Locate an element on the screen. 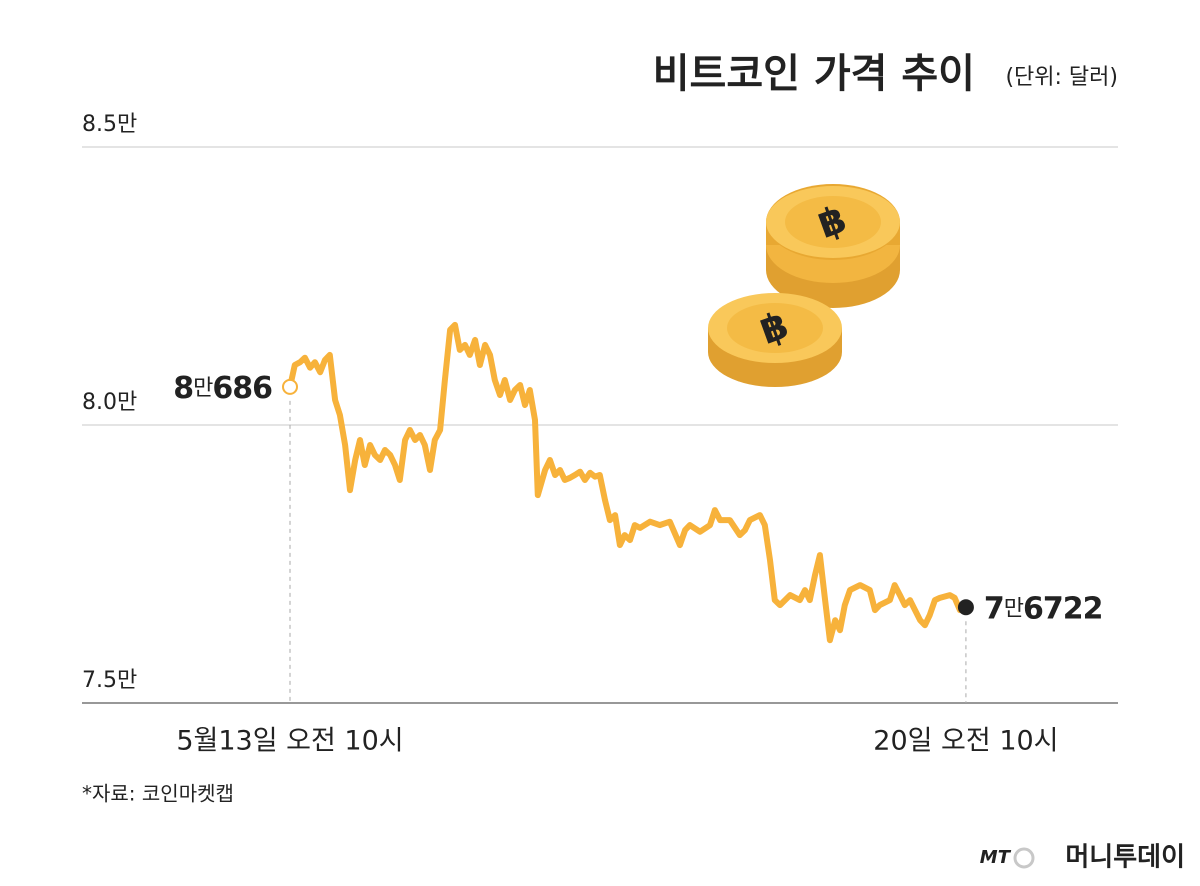  watermark-icon is located at coordinates (1024, 858).